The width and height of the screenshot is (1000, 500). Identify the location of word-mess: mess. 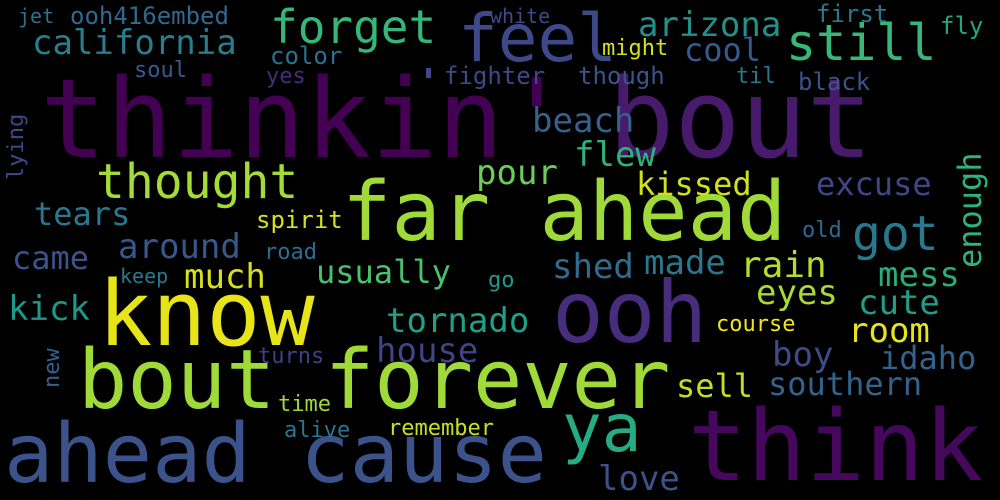
(919, 275).